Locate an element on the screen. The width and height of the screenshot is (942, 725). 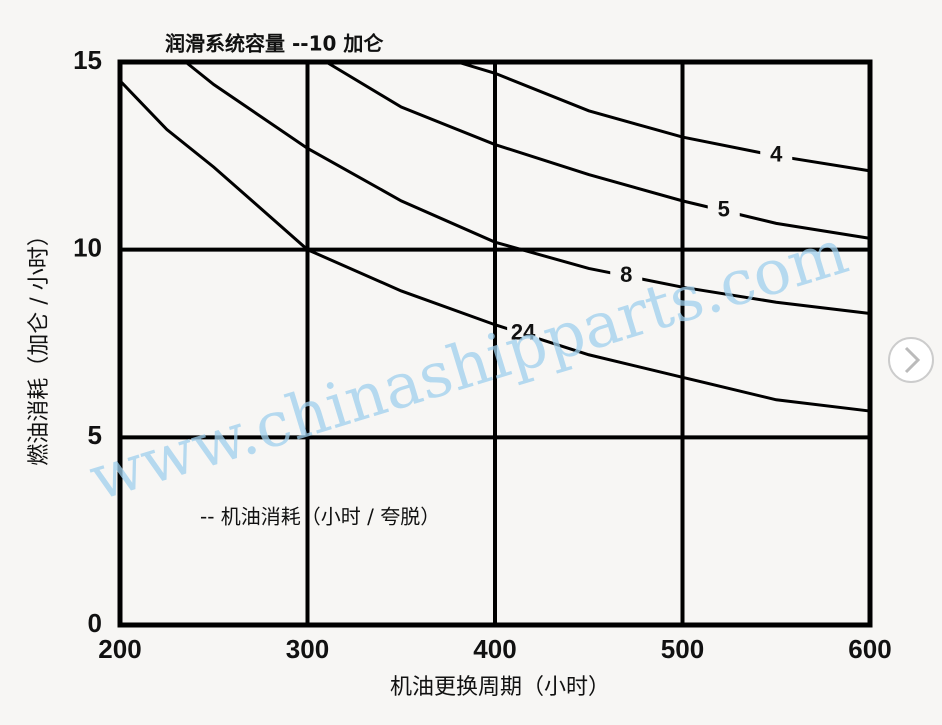
annotation: -- 机油消耗（小时 / 夸脱） is located at coordinates (320, 517).